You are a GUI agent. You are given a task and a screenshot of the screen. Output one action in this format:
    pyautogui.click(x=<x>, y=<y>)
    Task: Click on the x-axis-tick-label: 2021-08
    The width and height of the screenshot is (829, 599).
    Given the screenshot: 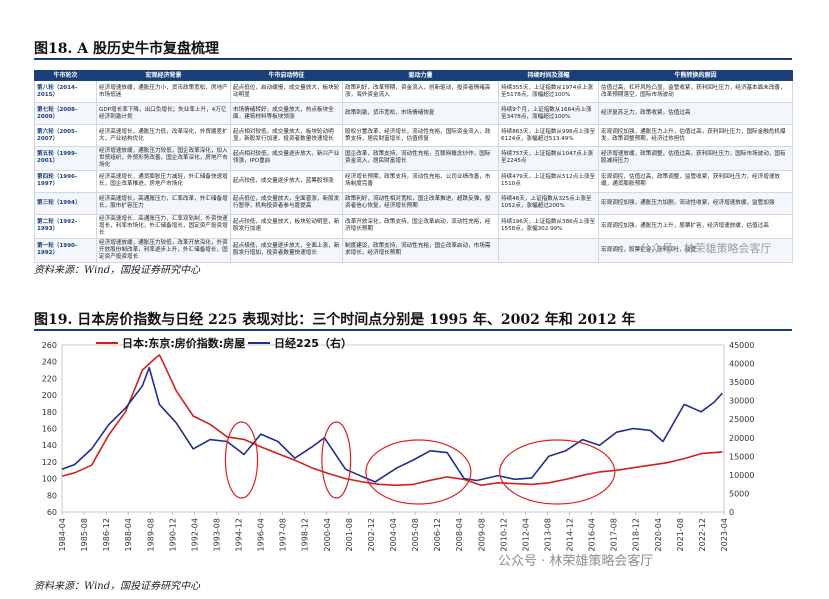 What is the action you would take?
    pyautogui.click(x=680, y=534)
    